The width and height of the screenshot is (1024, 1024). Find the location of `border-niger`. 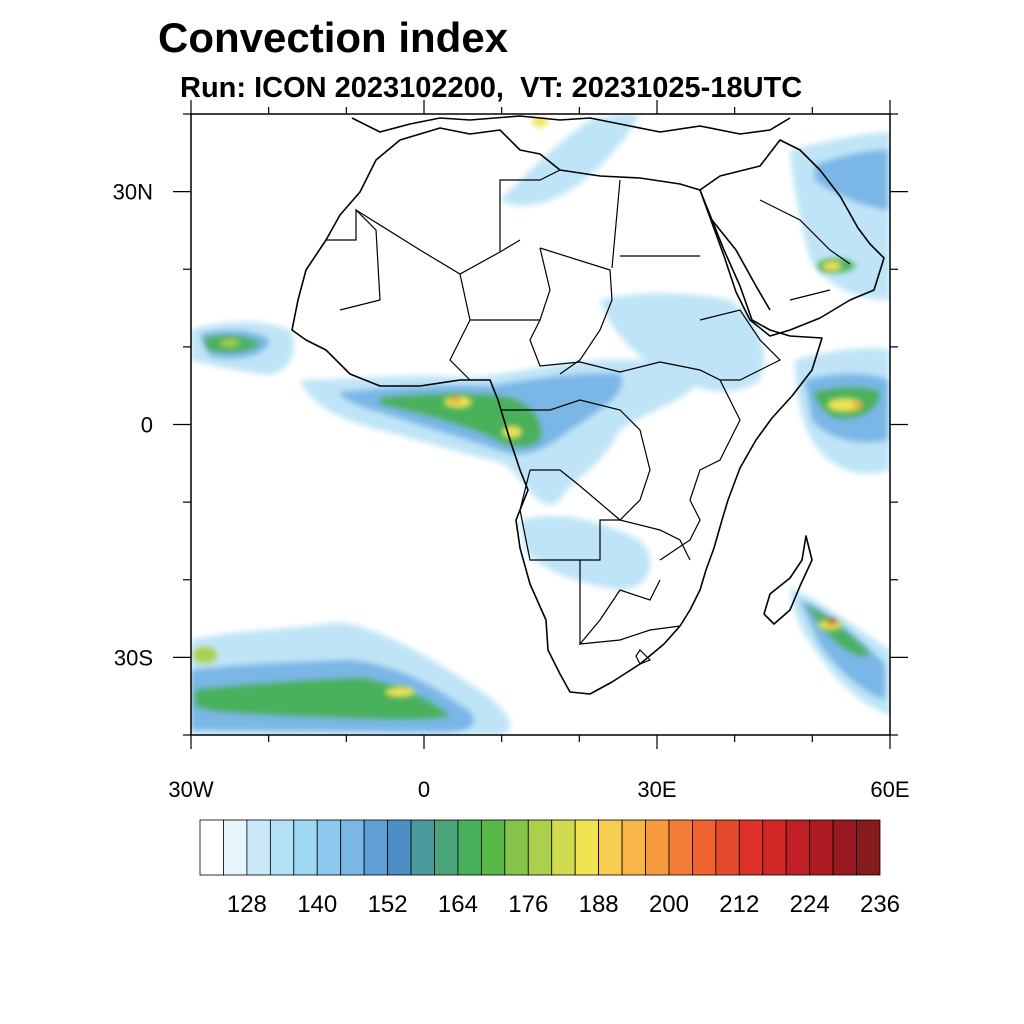

border-niger is located at coordinates (505, 284).